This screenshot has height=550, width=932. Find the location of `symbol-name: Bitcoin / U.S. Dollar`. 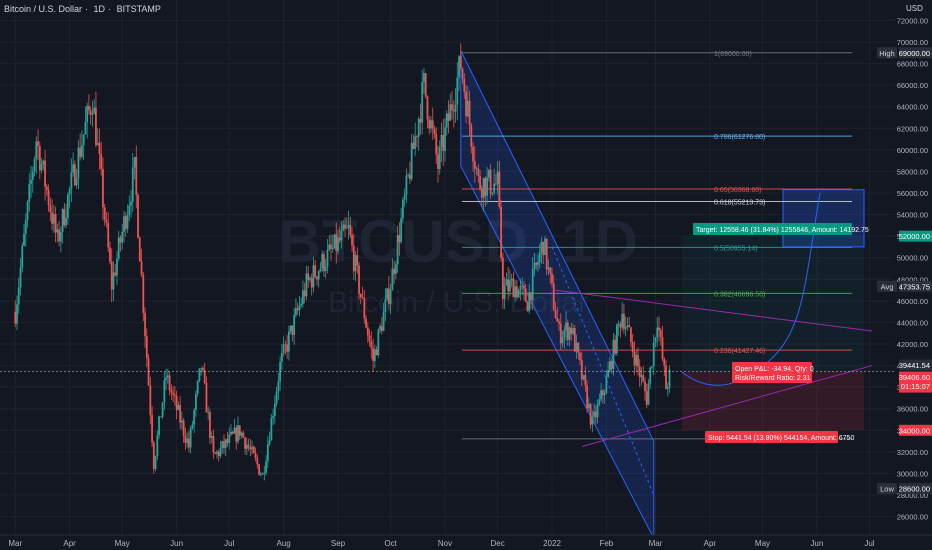

symbol-name: Bitcoin / U.S. Dollar is located at coordinates (43, 9).